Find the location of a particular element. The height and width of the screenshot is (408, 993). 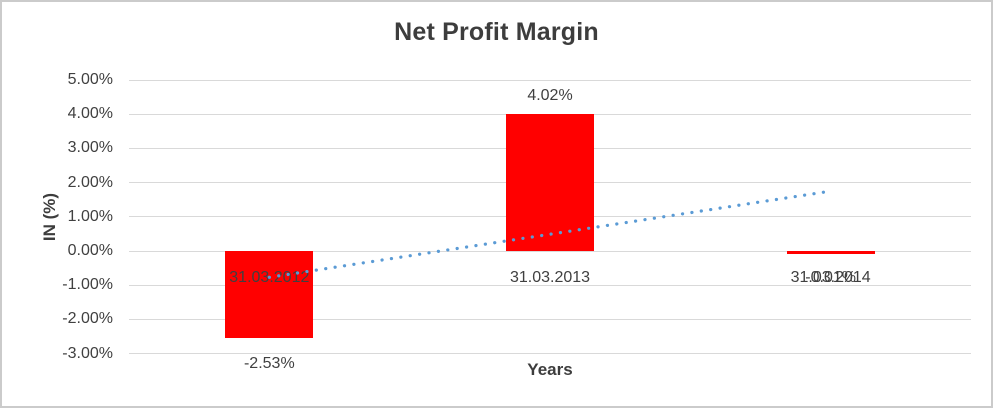

x-axis-title: Years is located at coordinates (550, 369).